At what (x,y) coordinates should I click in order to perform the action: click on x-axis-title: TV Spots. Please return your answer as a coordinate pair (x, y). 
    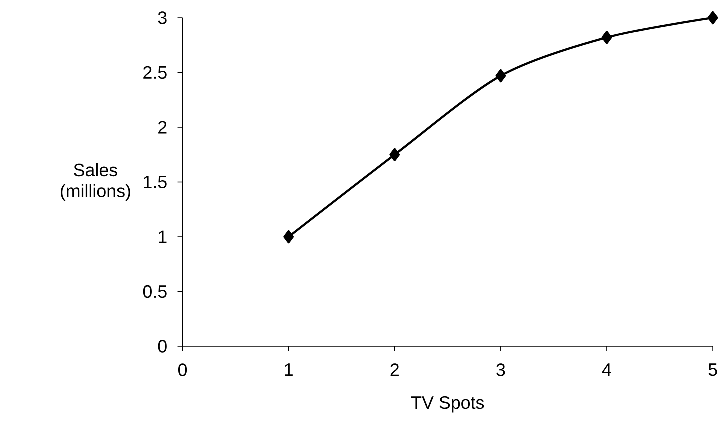
    Looking at the image, I should click on (447, 404).